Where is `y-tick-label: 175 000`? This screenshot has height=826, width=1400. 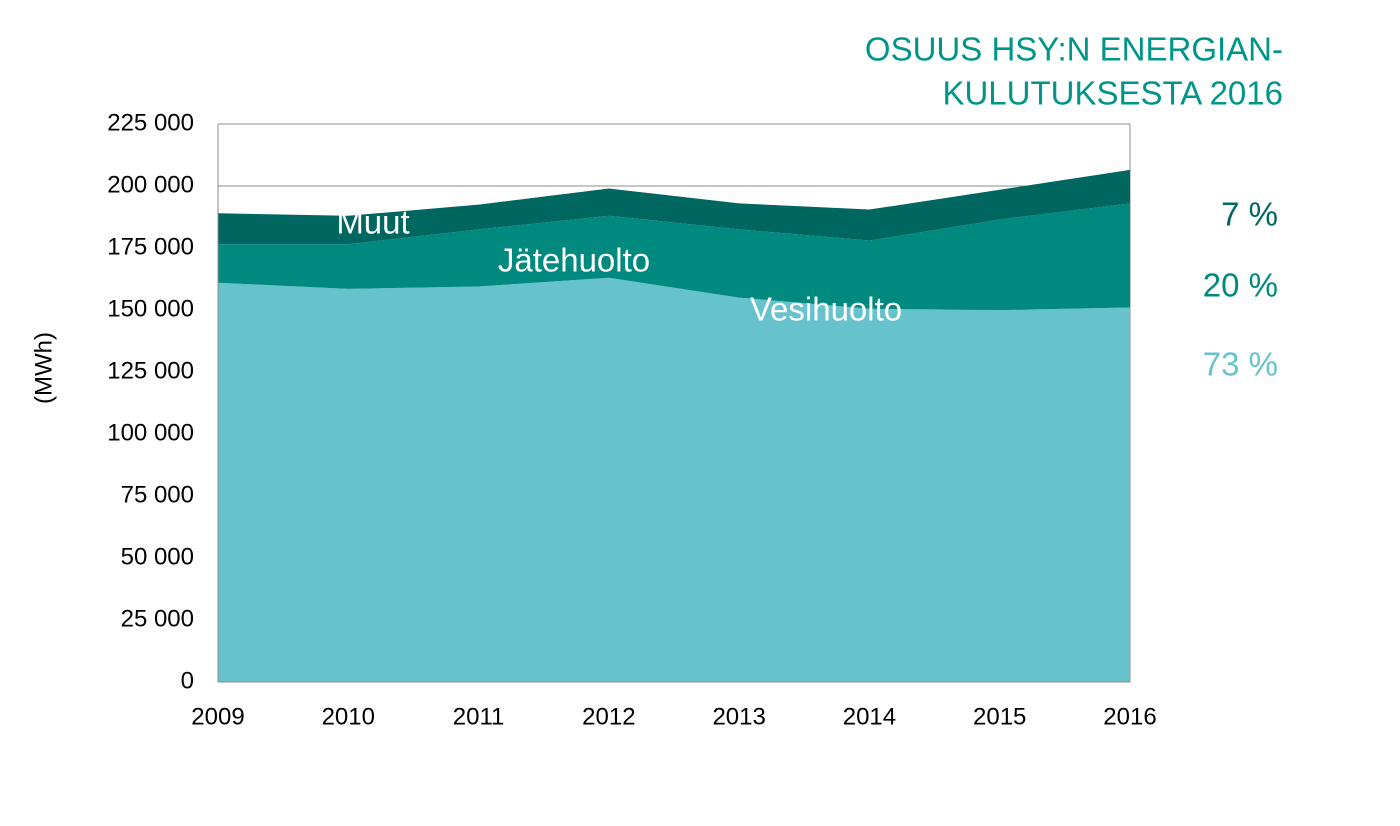 y-tick-label: 175 000 is located at coordinates (150, 246).